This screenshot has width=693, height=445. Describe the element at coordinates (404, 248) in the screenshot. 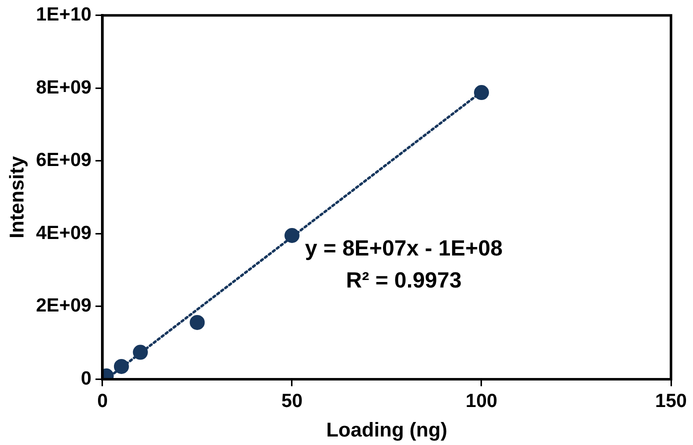

I see `annotation: y = 8E+07x - 1E+08` at that location.